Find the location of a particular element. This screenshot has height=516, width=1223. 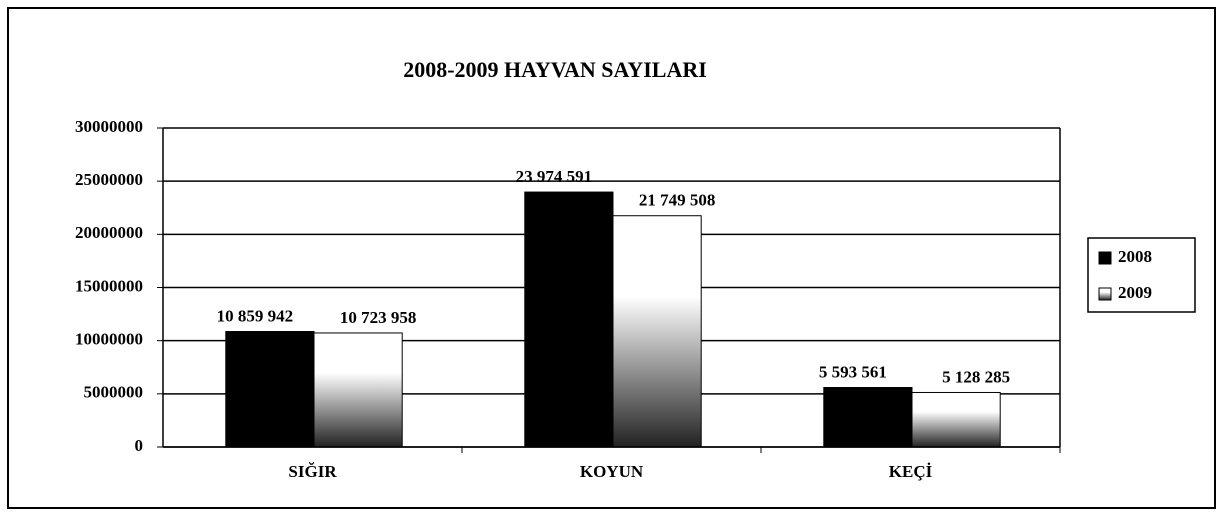

y-tick-label: 15000000 is located at coordinates (109, 285).